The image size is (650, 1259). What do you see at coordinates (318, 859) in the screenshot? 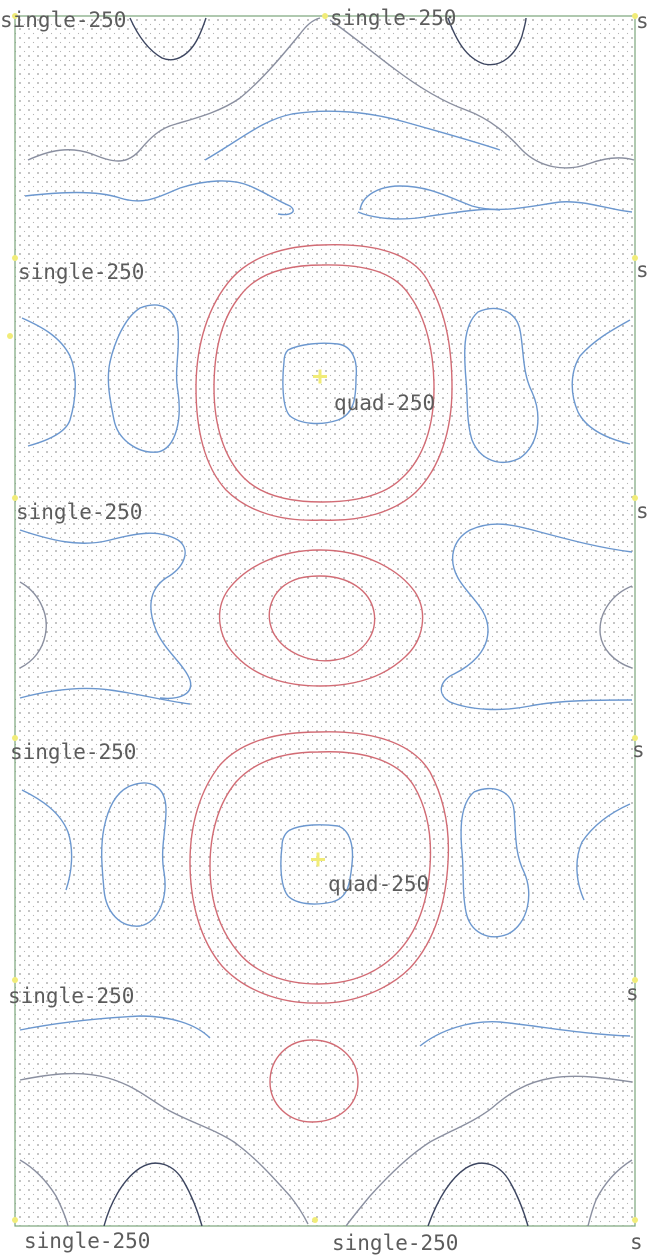
I see `quad-marker-lower` at bounding box center [318, 859].